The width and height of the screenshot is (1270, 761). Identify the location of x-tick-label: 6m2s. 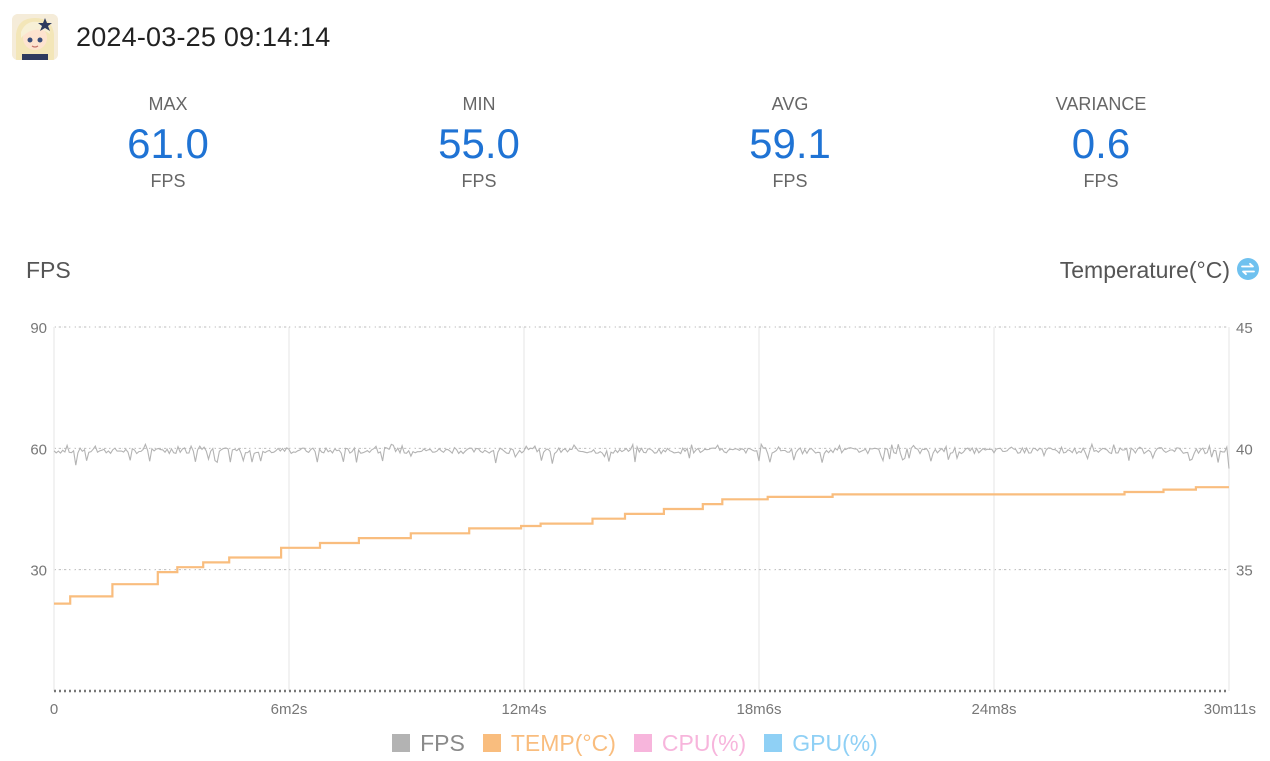
(289, 709).